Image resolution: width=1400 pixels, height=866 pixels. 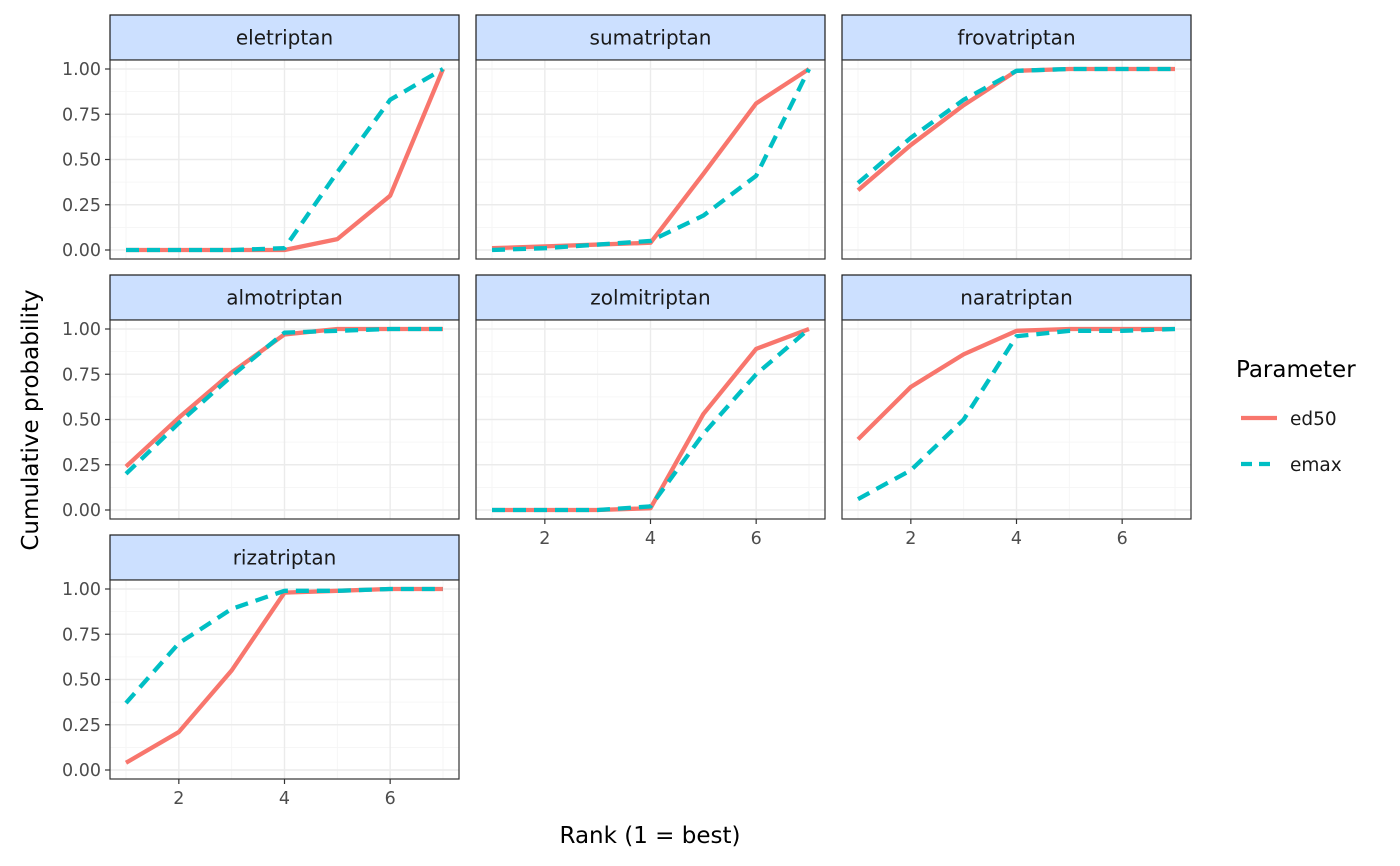 I want to click on facet-panel-naratriptan: naratriptan 2 4 6, so click(x=1016, y=411).